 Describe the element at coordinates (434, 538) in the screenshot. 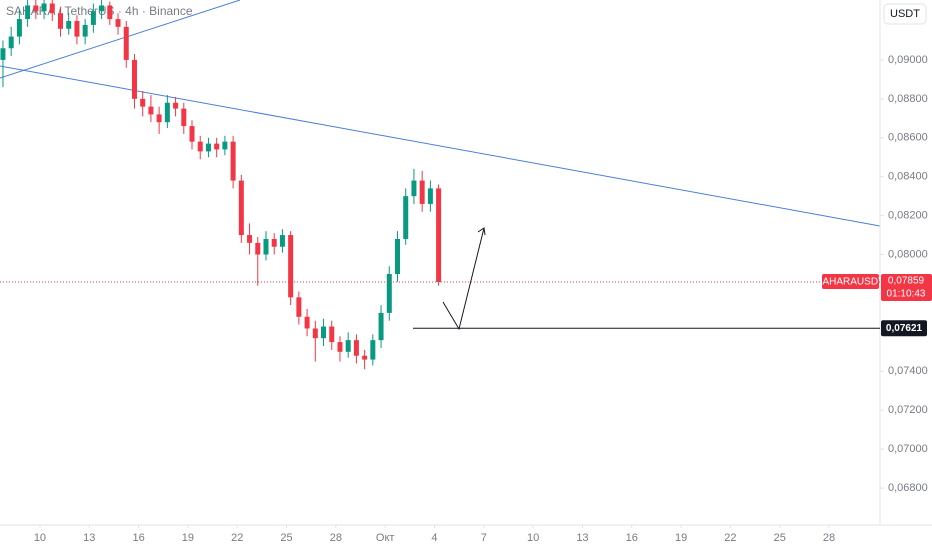

I see `x-tick-label: 4` at that location.